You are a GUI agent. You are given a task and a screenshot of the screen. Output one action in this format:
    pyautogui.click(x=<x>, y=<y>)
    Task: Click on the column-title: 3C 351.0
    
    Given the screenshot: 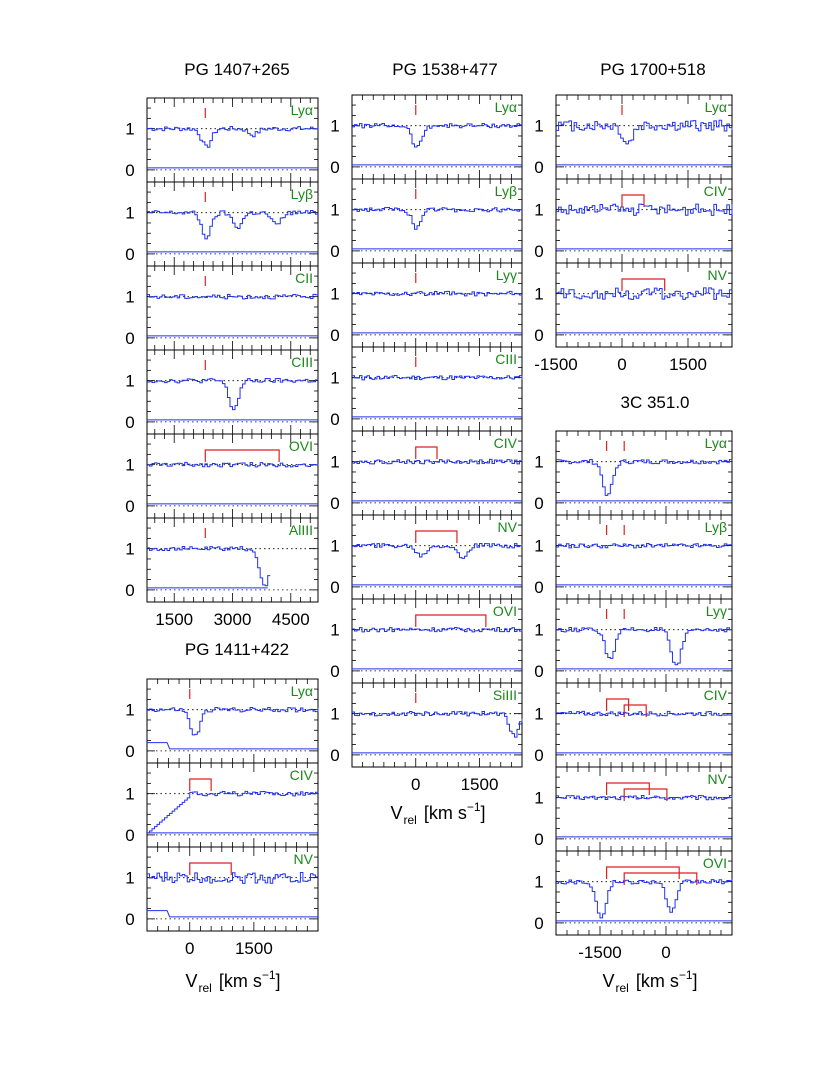 What is the action you would take?
    pyautogui.click(x=655, y=402)
    